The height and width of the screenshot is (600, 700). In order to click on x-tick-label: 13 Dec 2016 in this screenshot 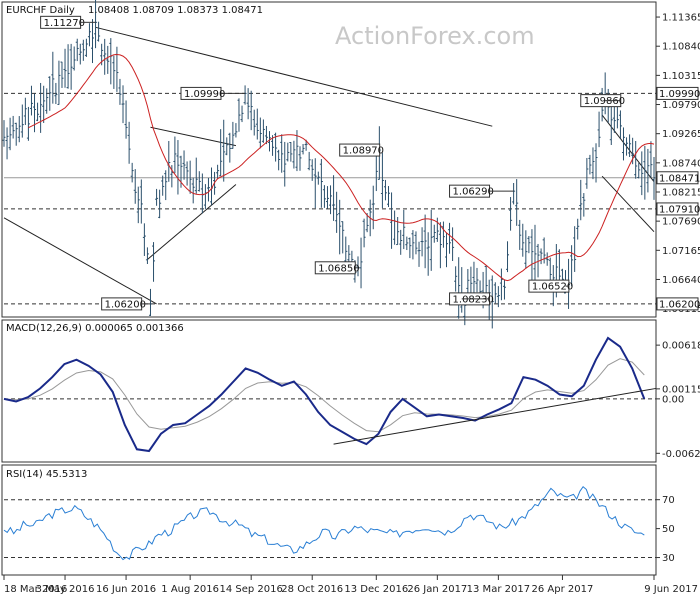, I will do `click(376, 589)`.